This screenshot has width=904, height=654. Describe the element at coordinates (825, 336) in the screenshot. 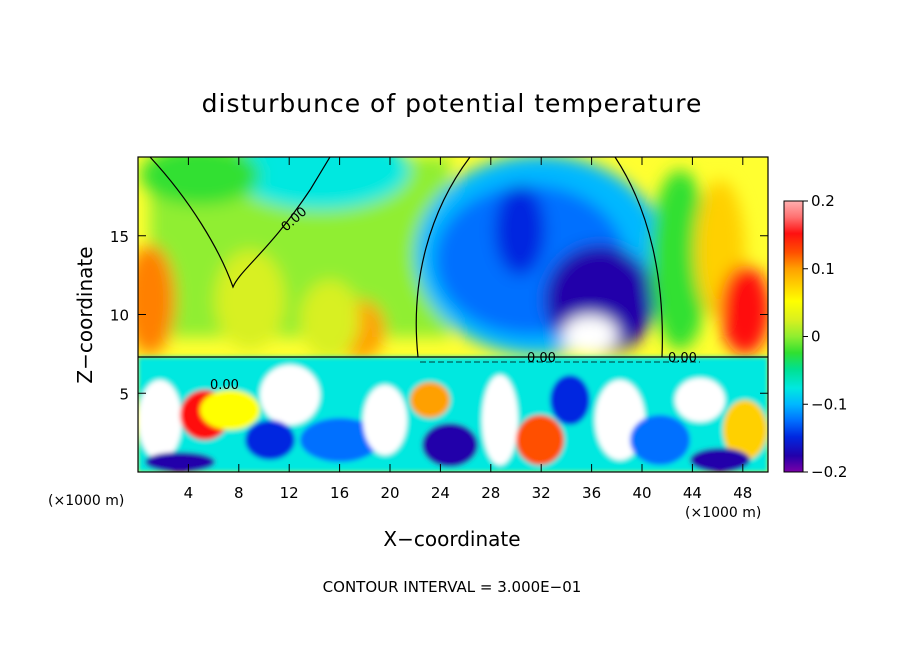

I see `colorbar-ticks: 0.2 0.1 0 −0.1 −0.2` at that location.